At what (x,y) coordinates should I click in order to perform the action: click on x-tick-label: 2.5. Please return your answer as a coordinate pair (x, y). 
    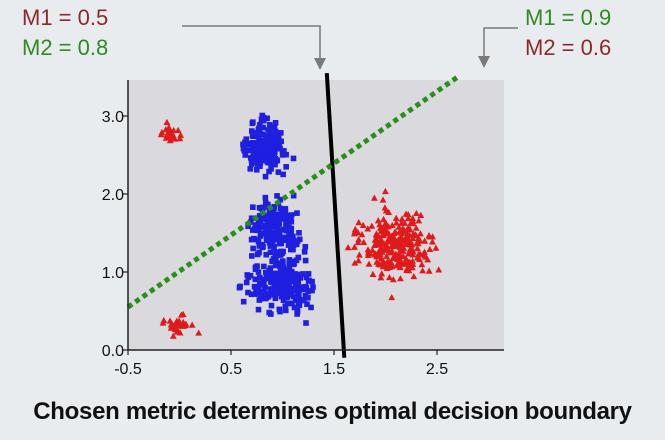
    Looking at the image, I should click on (437, 369).